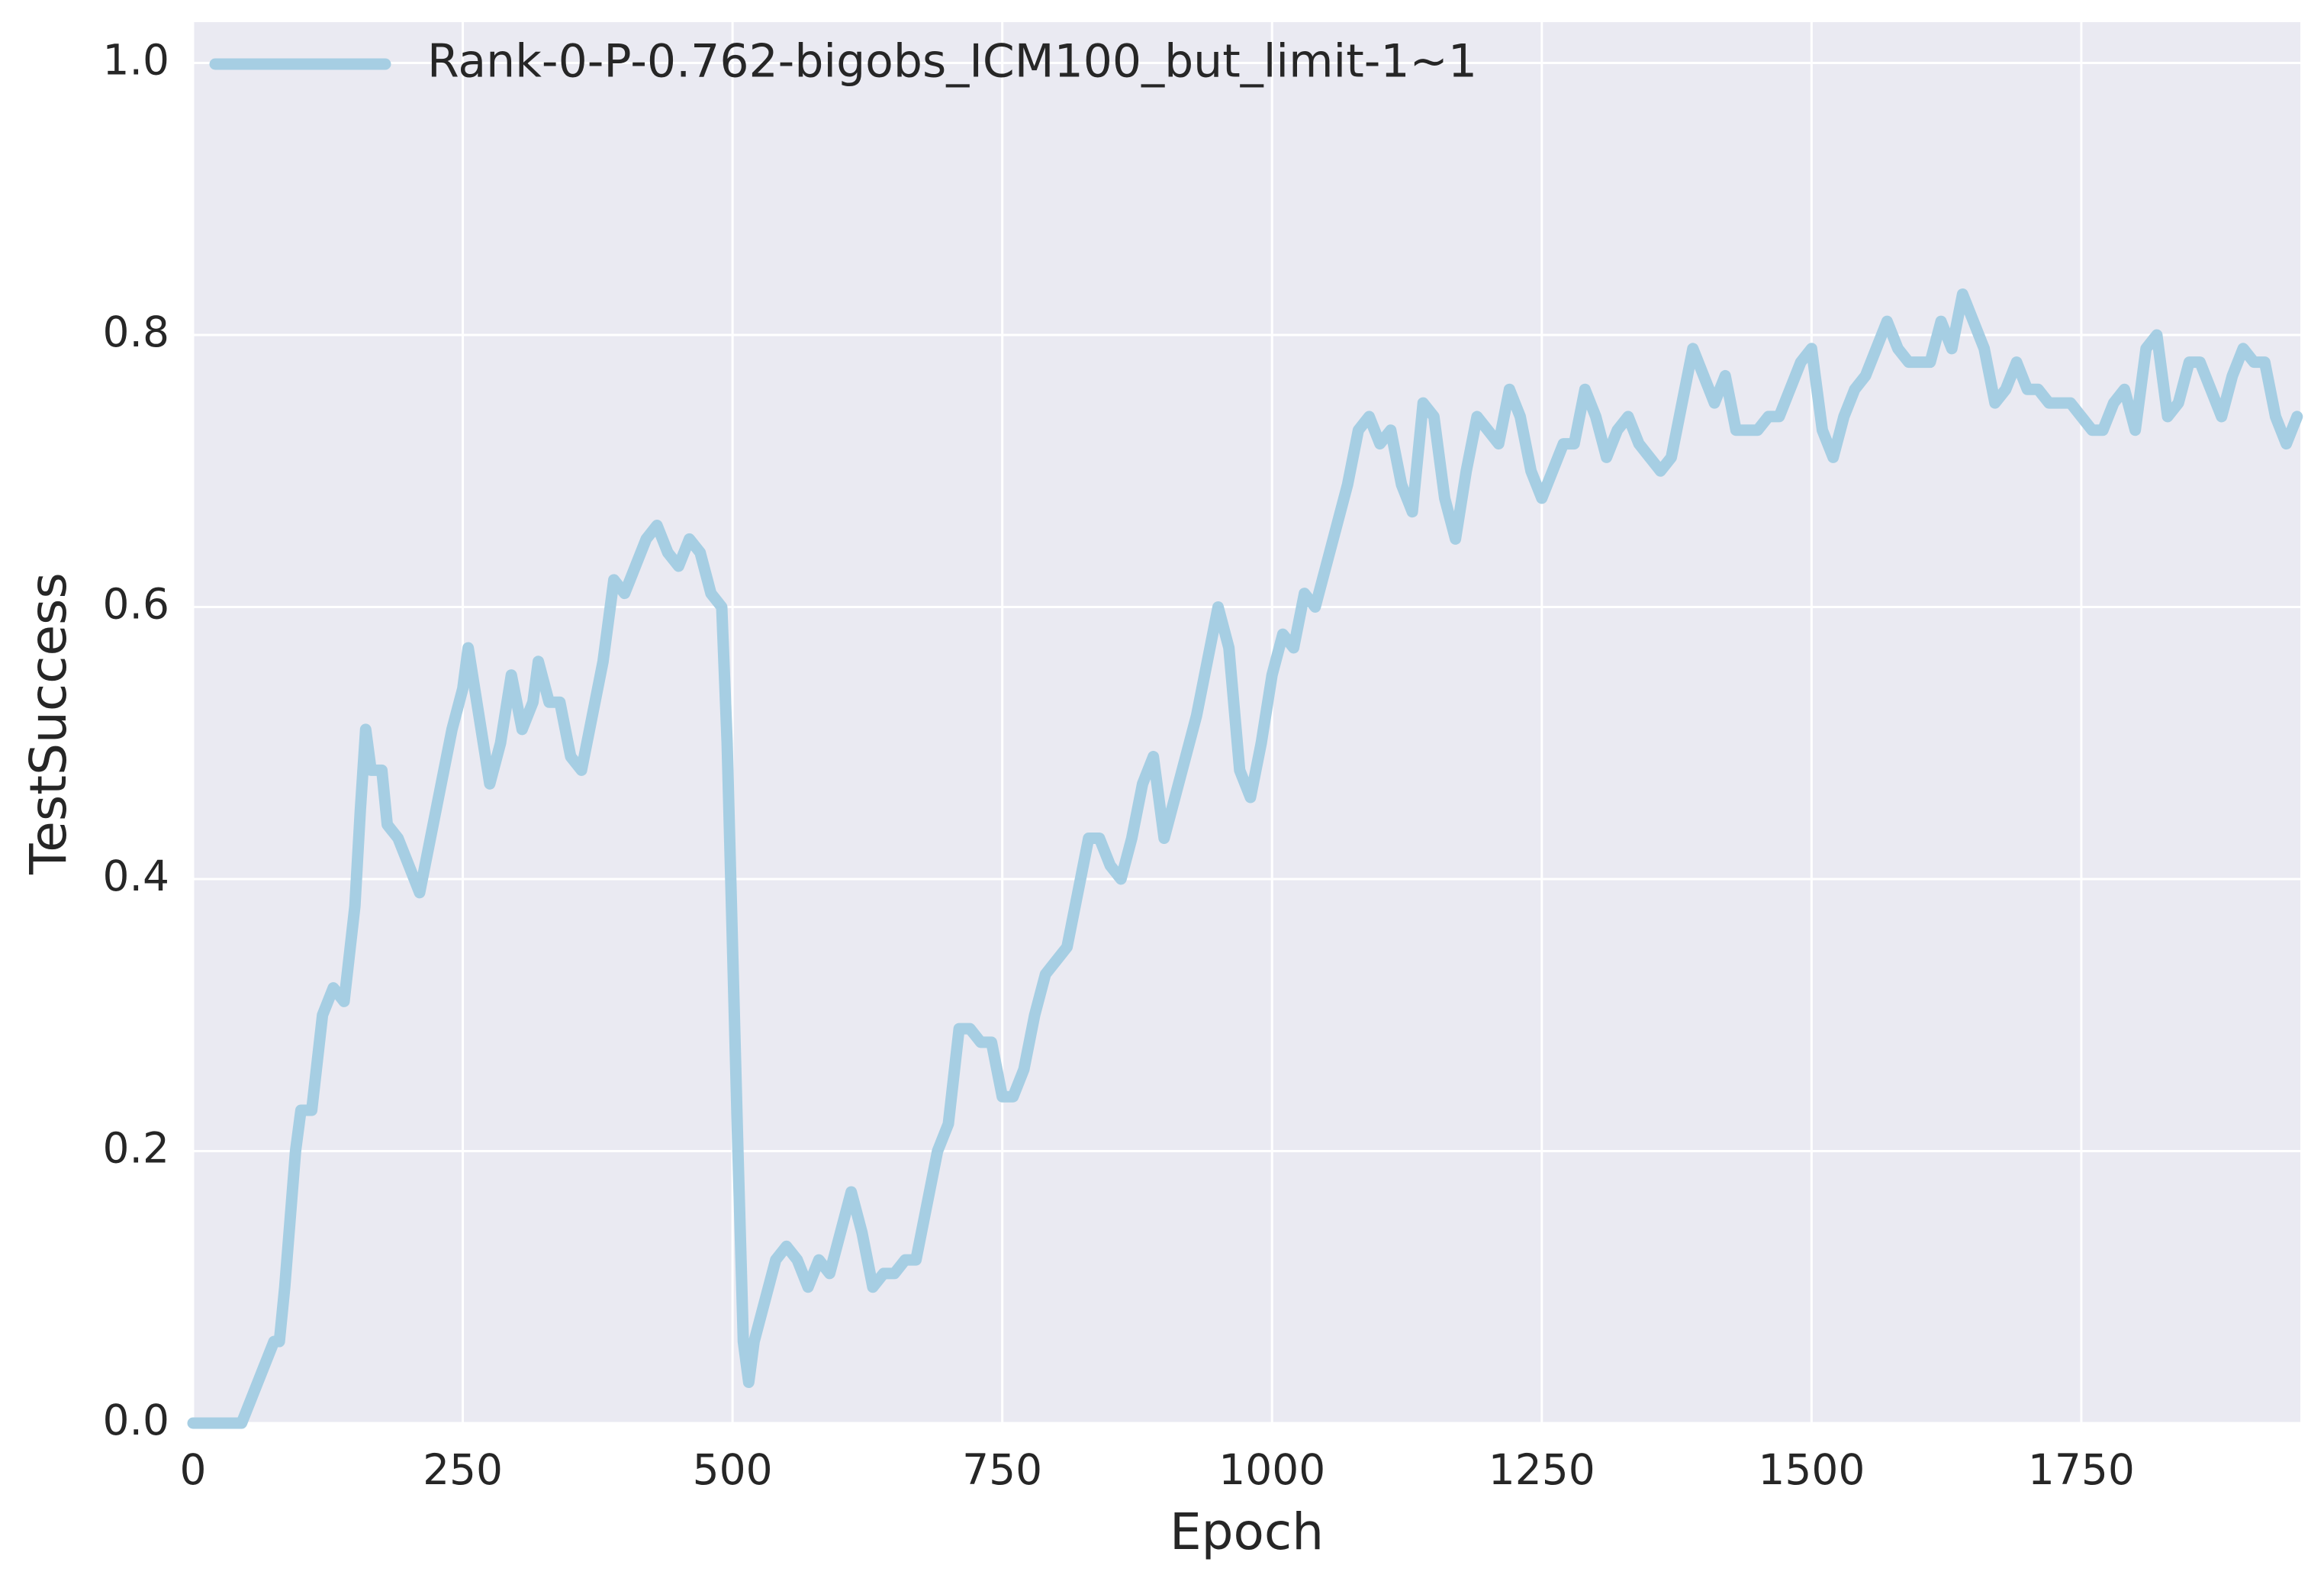 The image size is (2324, 1591). I want to click on x-tick-label: 1250, so click(1542, 1469).